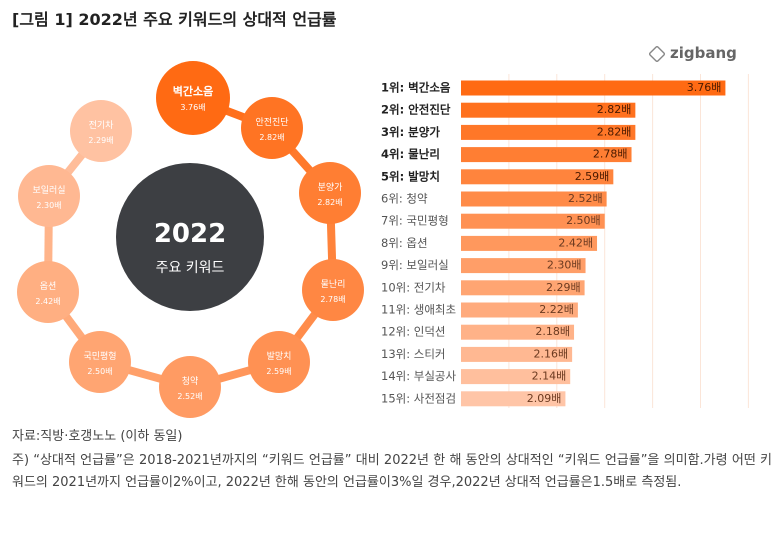 This screenshot has width=779, height=541. What do you see at coordinates (418, 310) in the screenshot?
I see `bar-category-label: 11위: 생애최초` at bounding box center [418, 310].